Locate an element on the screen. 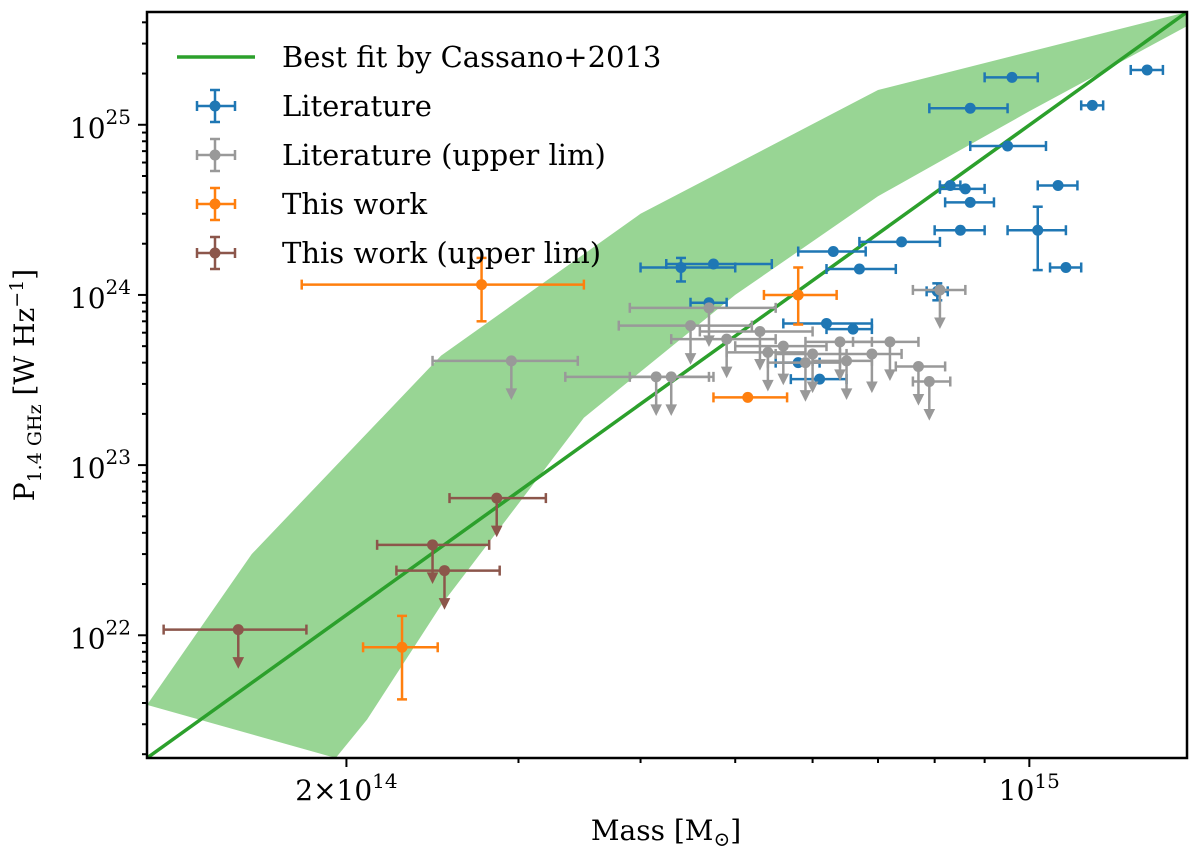 The image size is (1200, 862). y-tick-label: 1024 is located at coordinates (100, 295).